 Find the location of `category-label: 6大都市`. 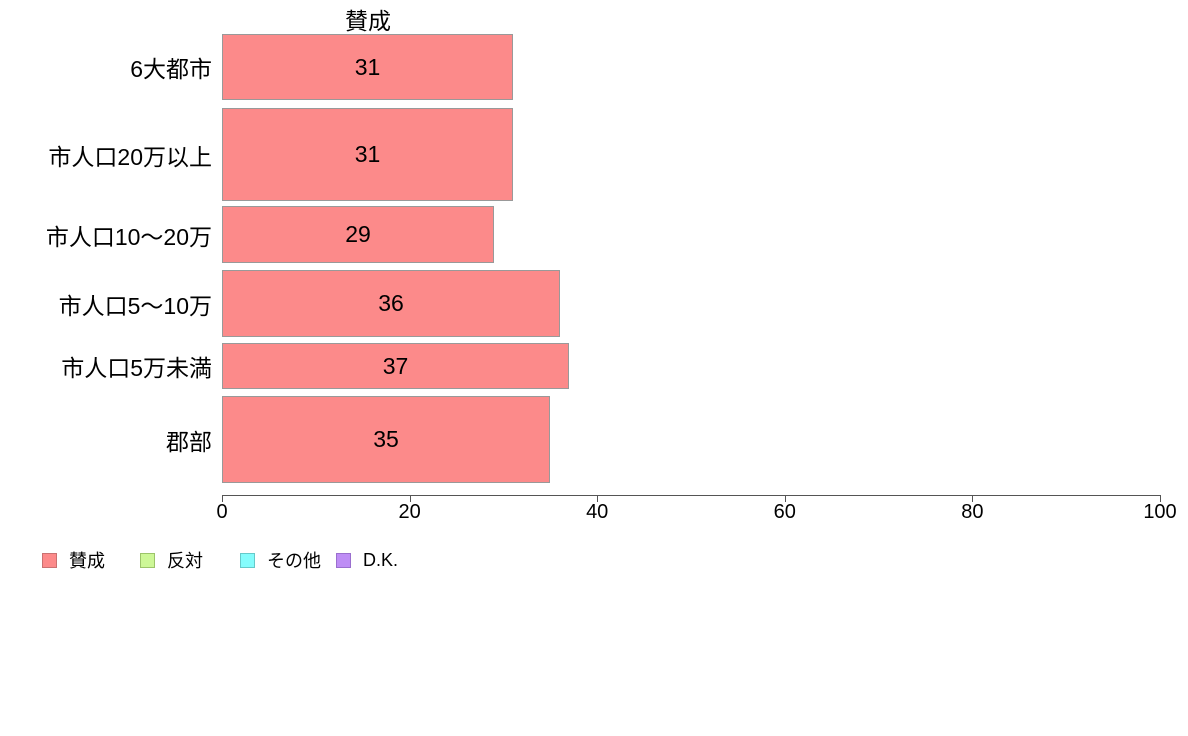

category-label: 6大都市 is located at coordinates (171, 69).